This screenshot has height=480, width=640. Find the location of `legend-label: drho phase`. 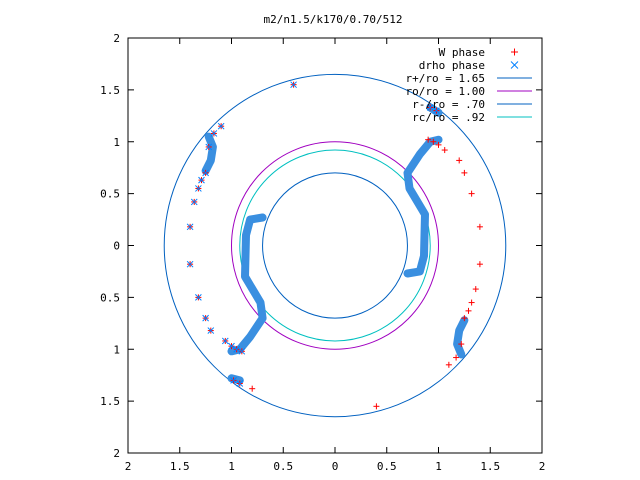

legend-label: drho phase is located at coordinates (452, 65).